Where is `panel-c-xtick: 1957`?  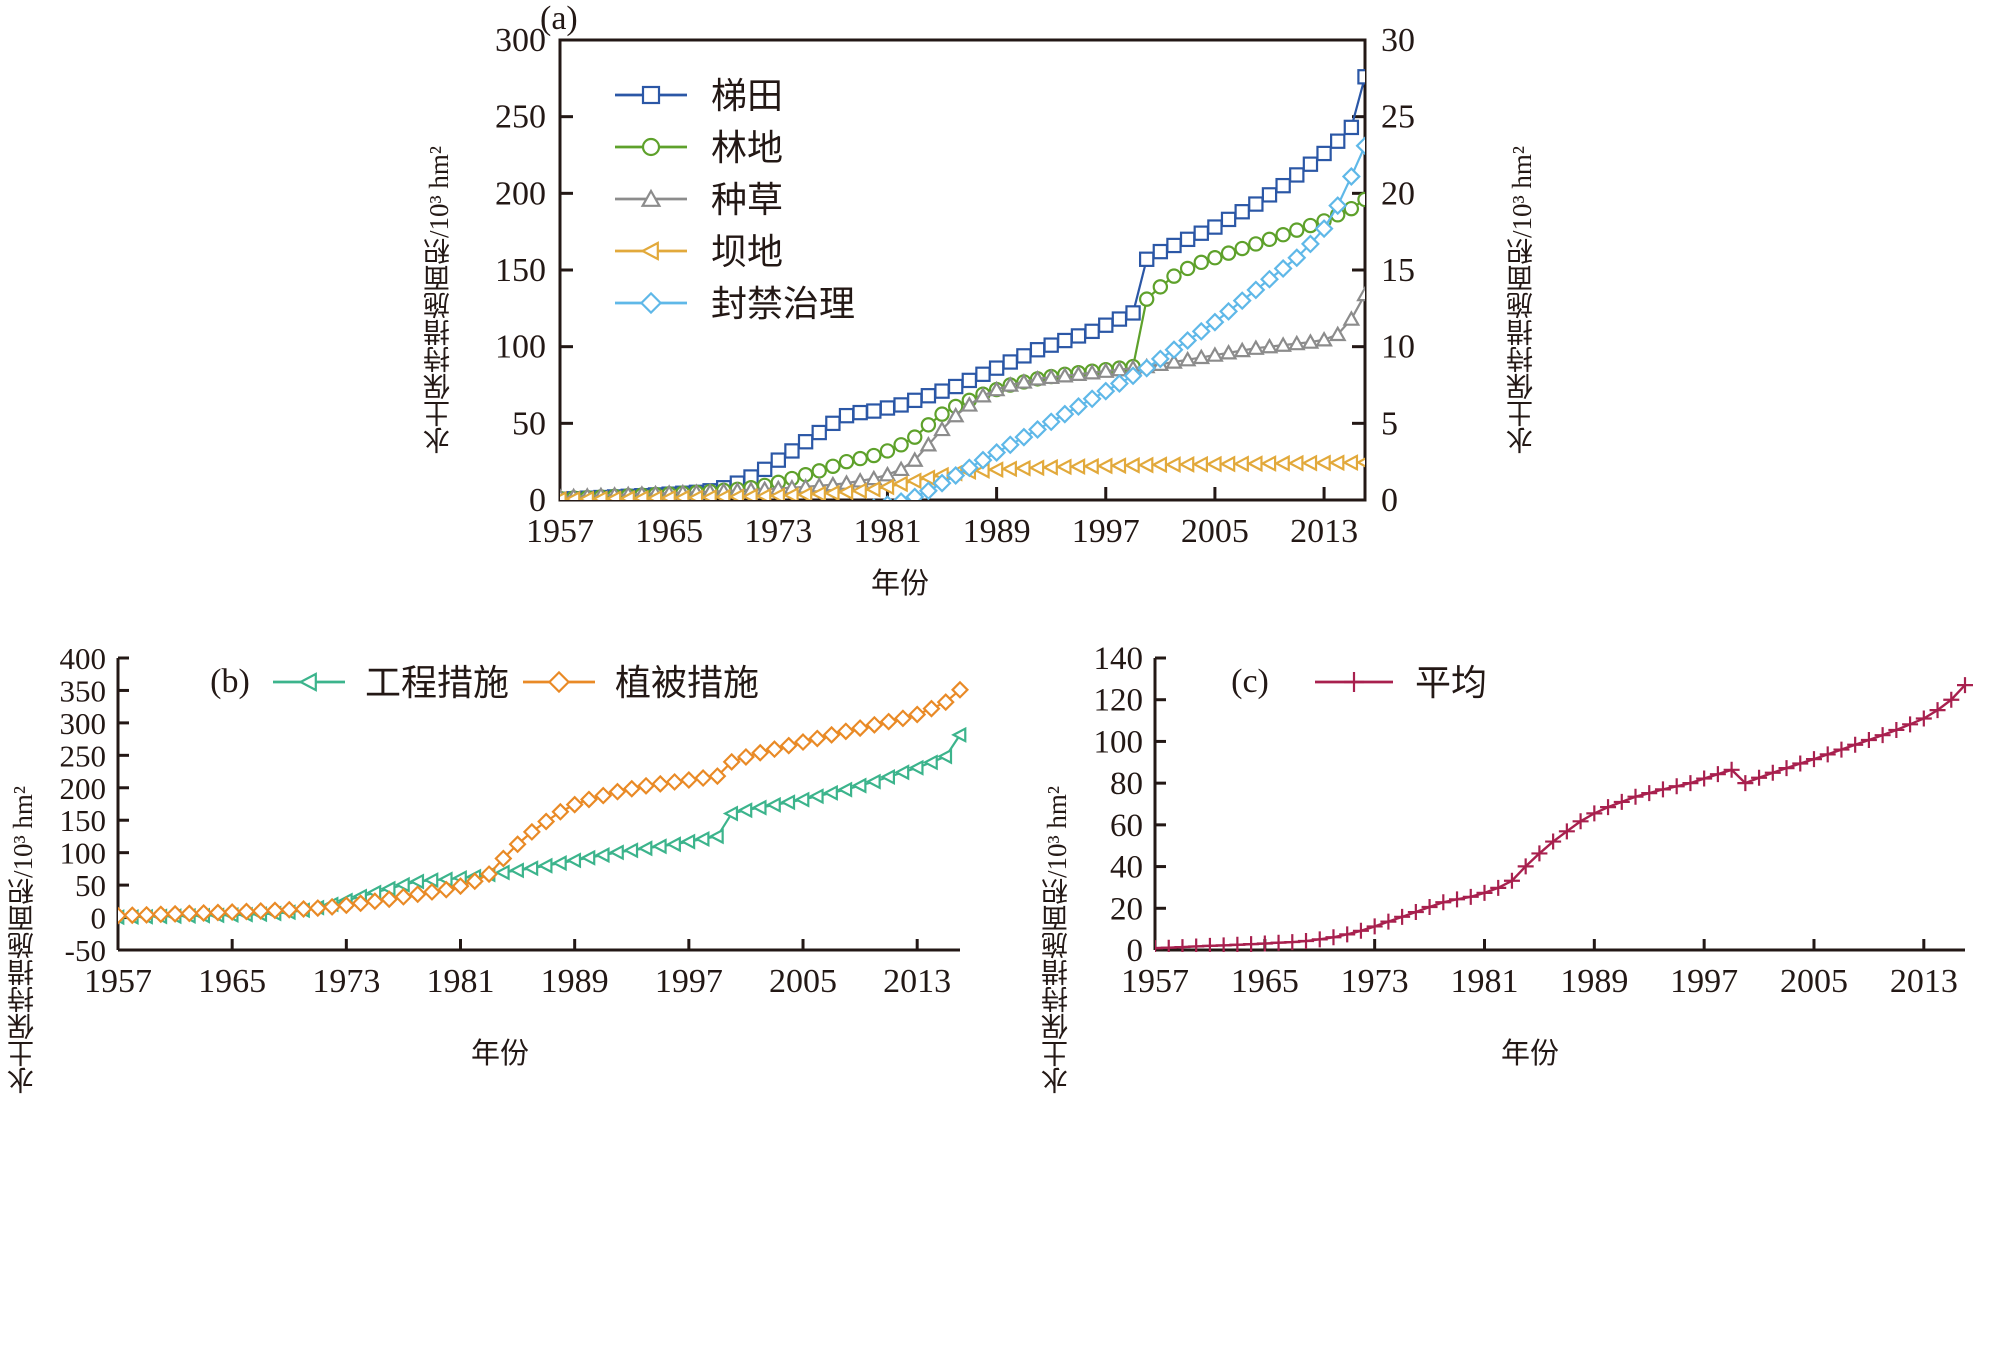 panel-c-xtick: 1957 is located at coordinates (1155, 981).